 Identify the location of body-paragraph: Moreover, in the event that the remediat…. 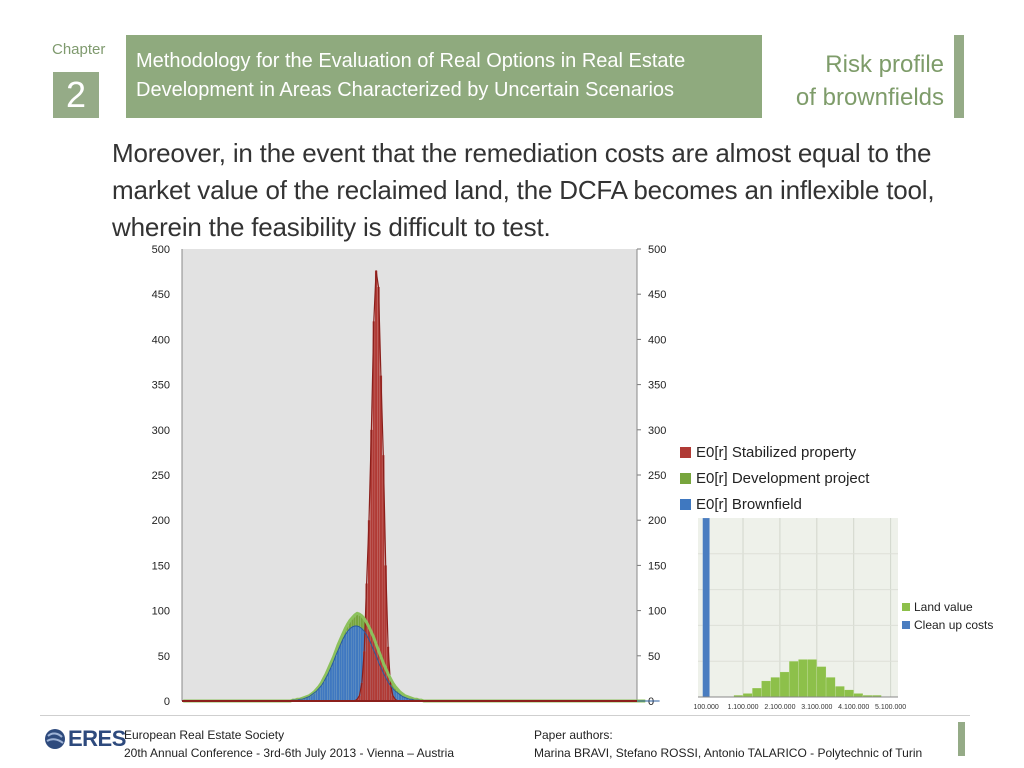
(523, 190).